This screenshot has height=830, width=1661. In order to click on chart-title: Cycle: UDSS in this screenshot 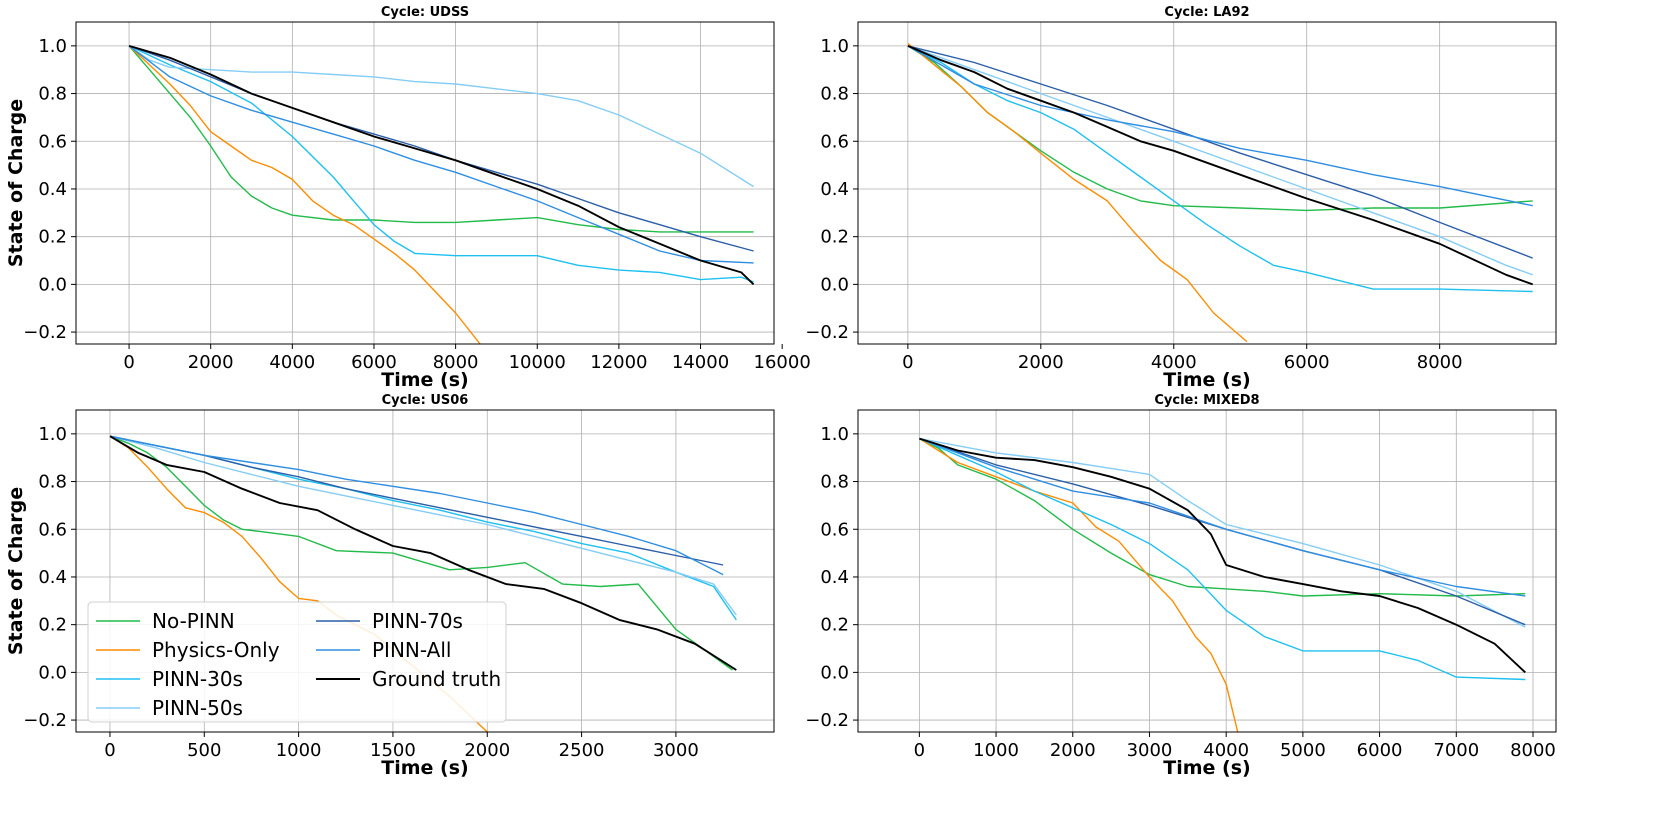, I will do `click(425, 12)`.